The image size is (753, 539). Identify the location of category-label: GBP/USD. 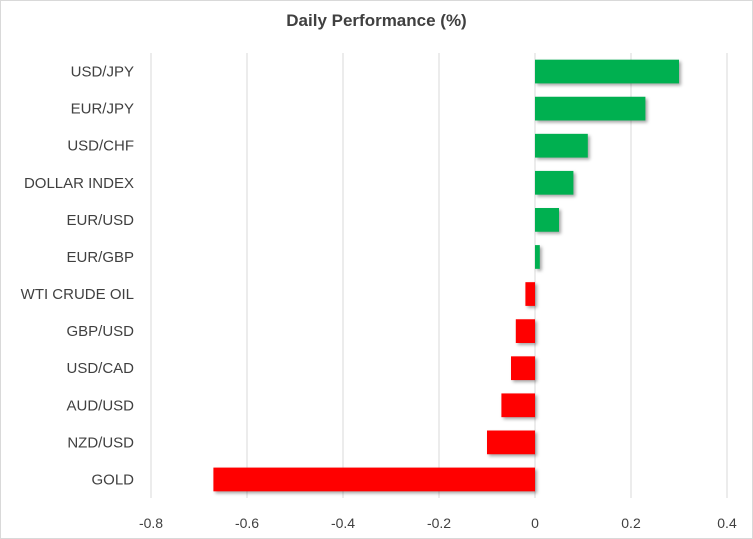
(100, 331).